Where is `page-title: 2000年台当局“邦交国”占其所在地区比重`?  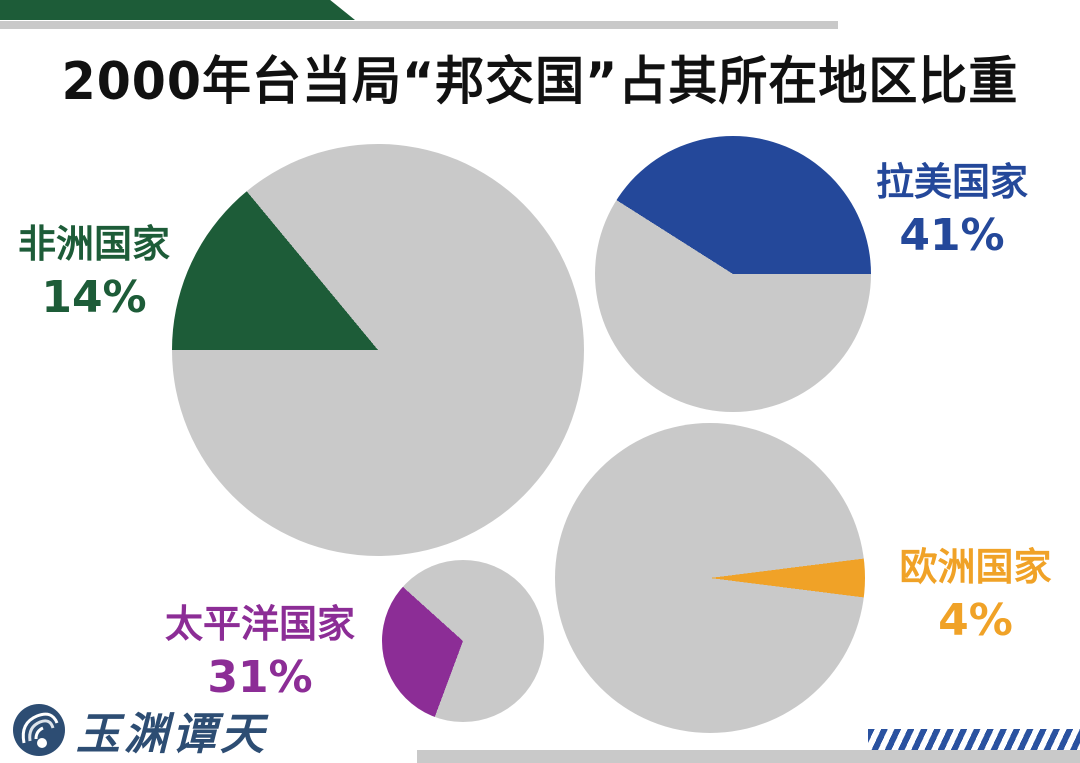 page-title: 2000年台当局“邦交国”占其所在地区比重 is located at coordinates (540, 81).